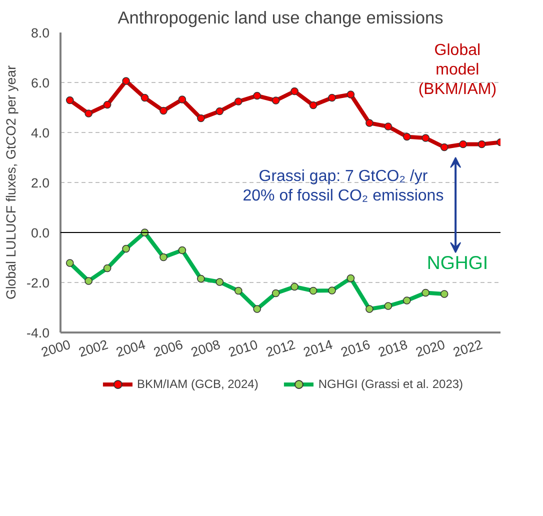  Describe the element at coordinates (205, 348) in the screenshot. I see `x-tick-label: 2008` at that location.